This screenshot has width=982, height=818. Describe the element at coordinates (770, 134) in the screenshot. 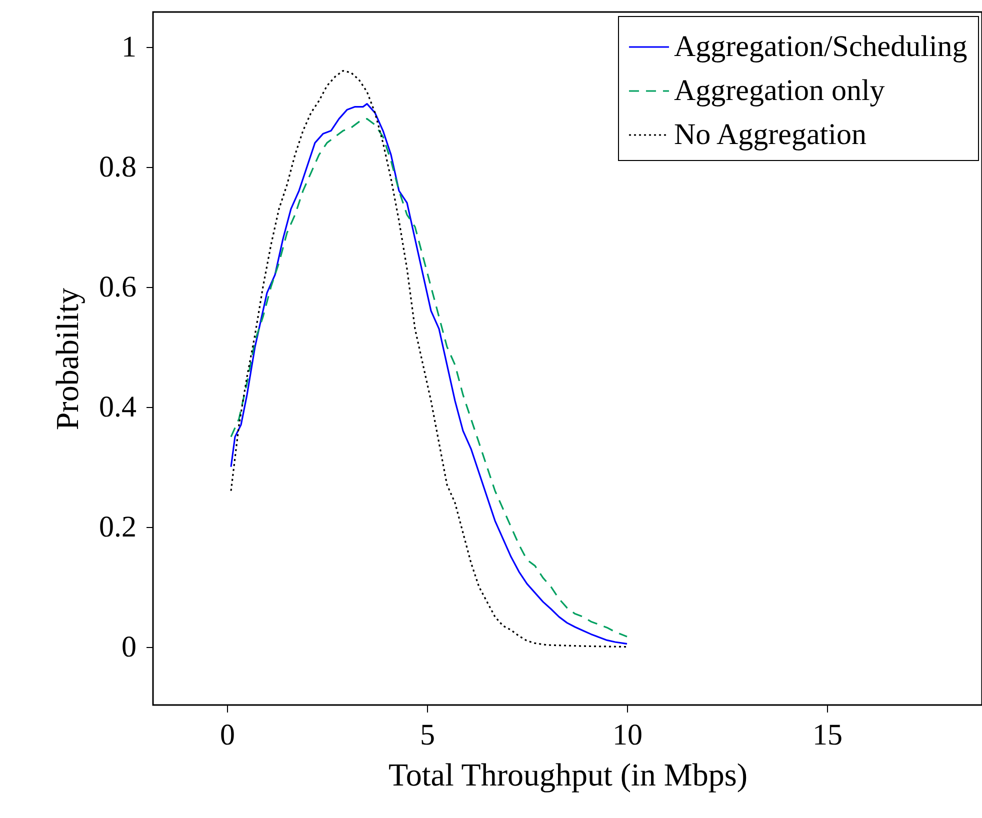

I see `legend-label: No Aggregation` at that location.